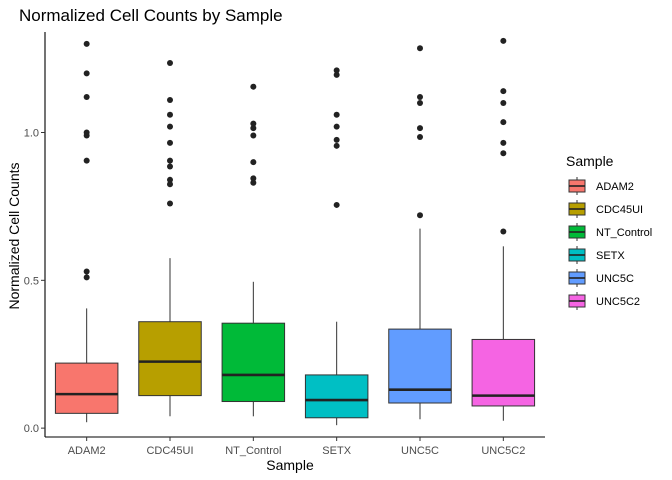 Image resolution: width=672 pixels, height=480 pixels. I want to click on legend-item-NT_Control: NT_Control, so click(610, 232).